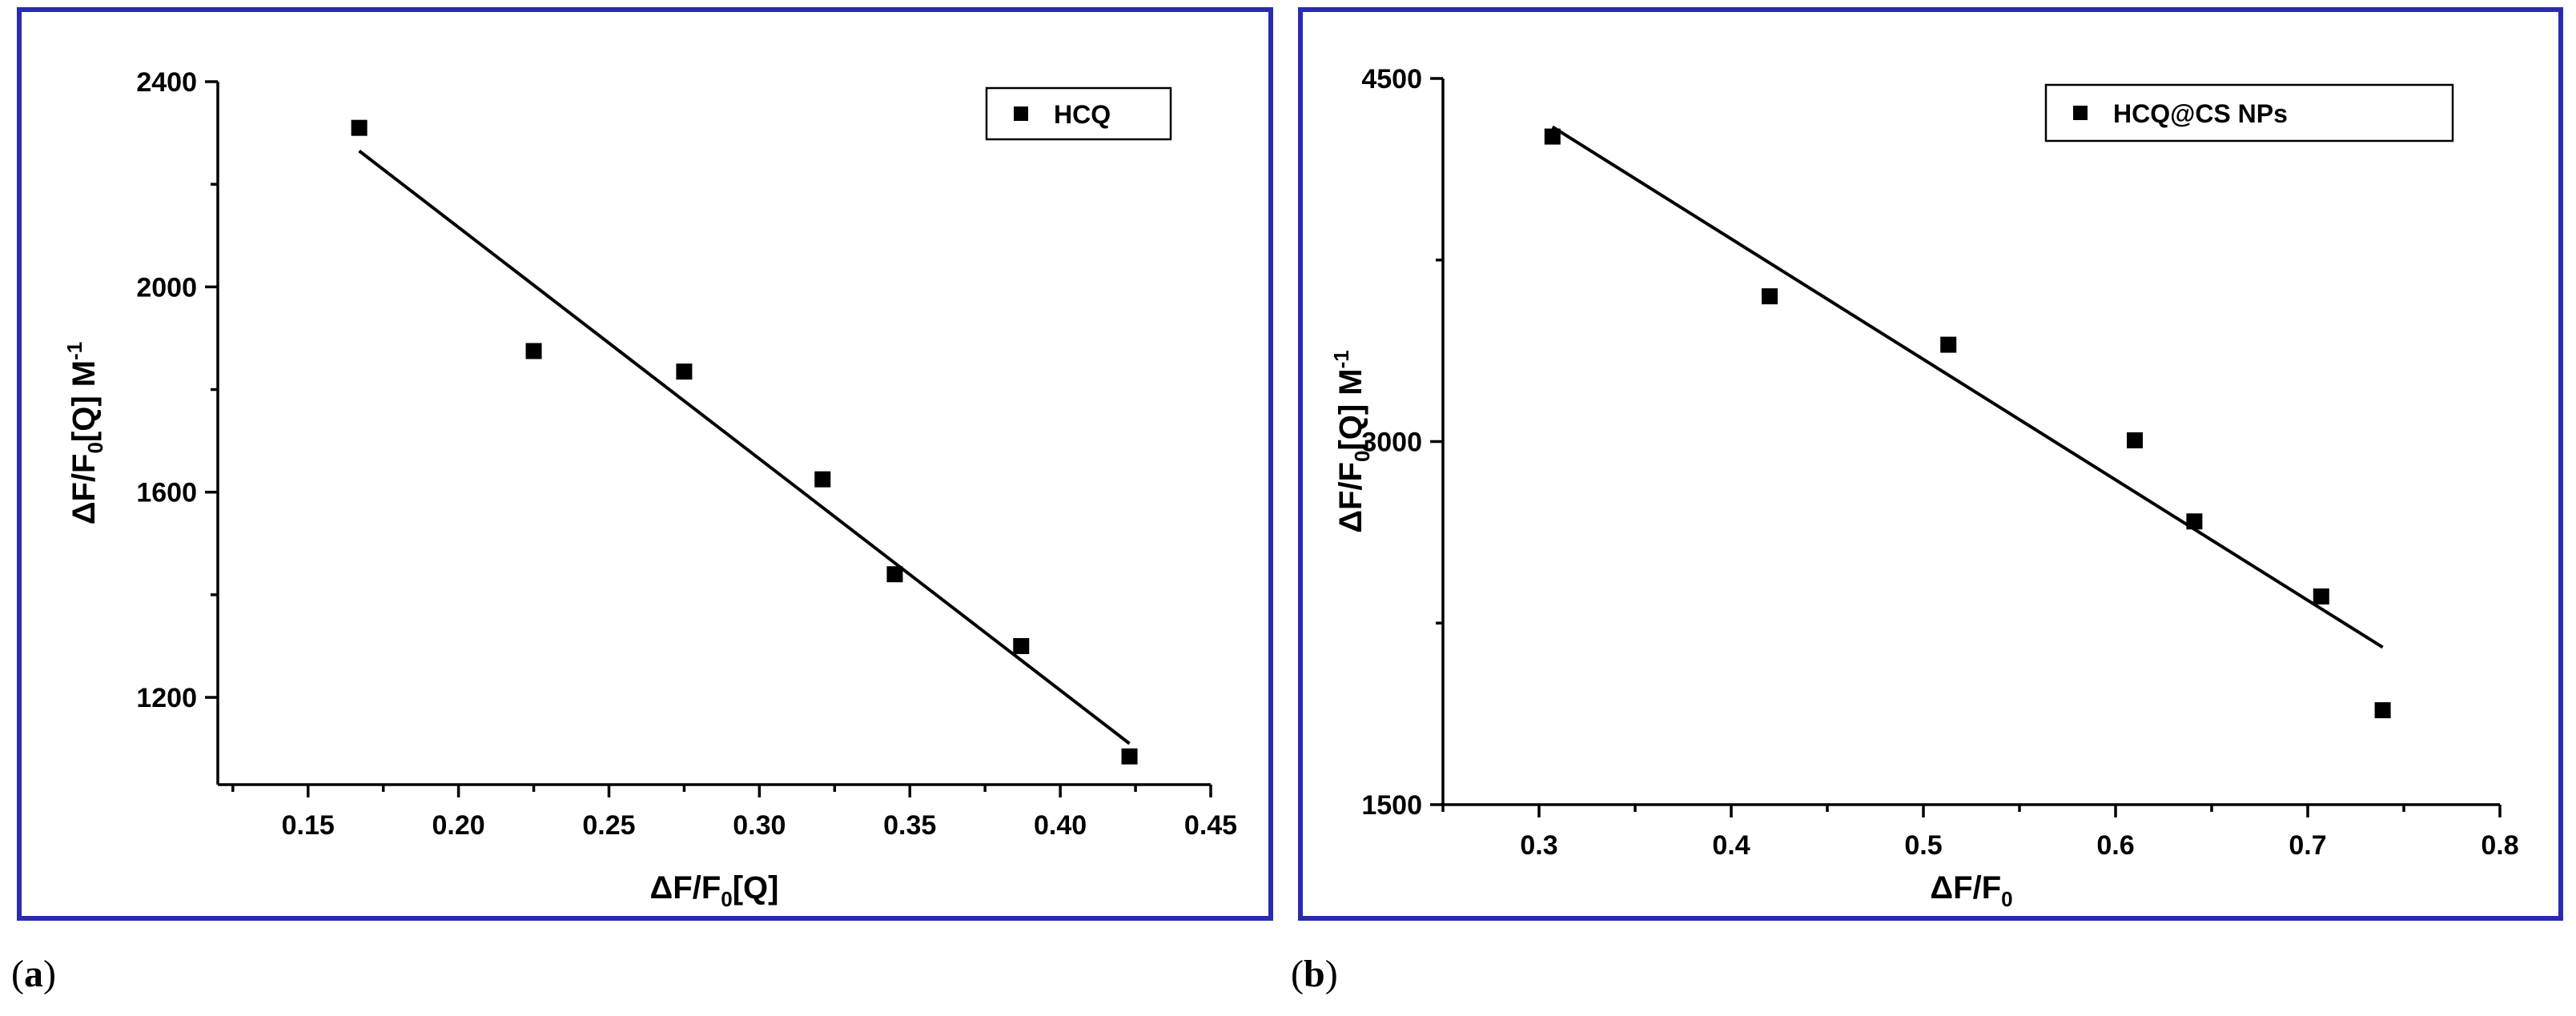 This screenshot has width=2576, height=1016. I want to click on panel-a-label: (a), so click(33, 974).